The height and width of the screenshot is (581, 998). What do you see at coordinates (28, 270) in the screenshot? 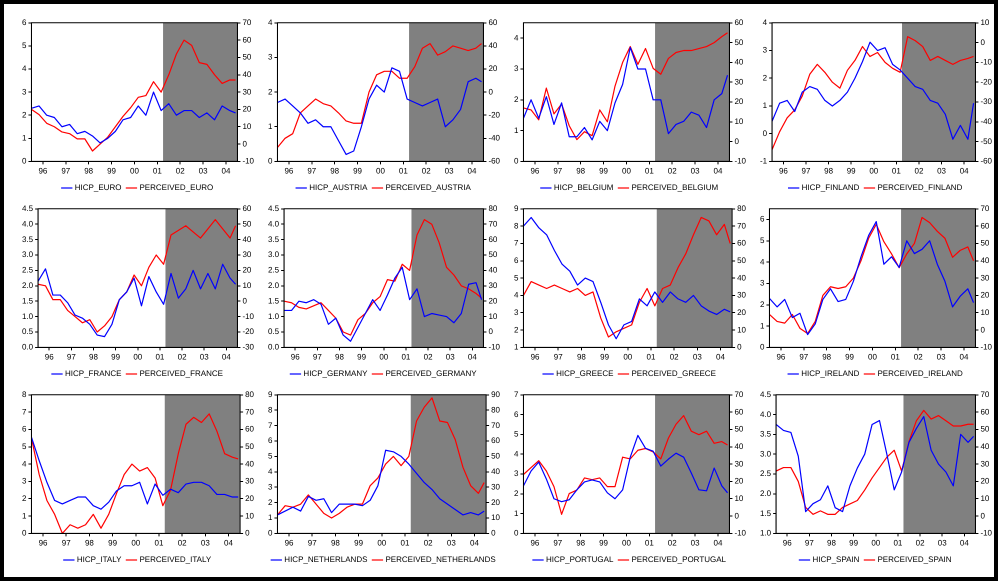
I see `y-tick-label: 2.5` at bounding box center [28, 270].